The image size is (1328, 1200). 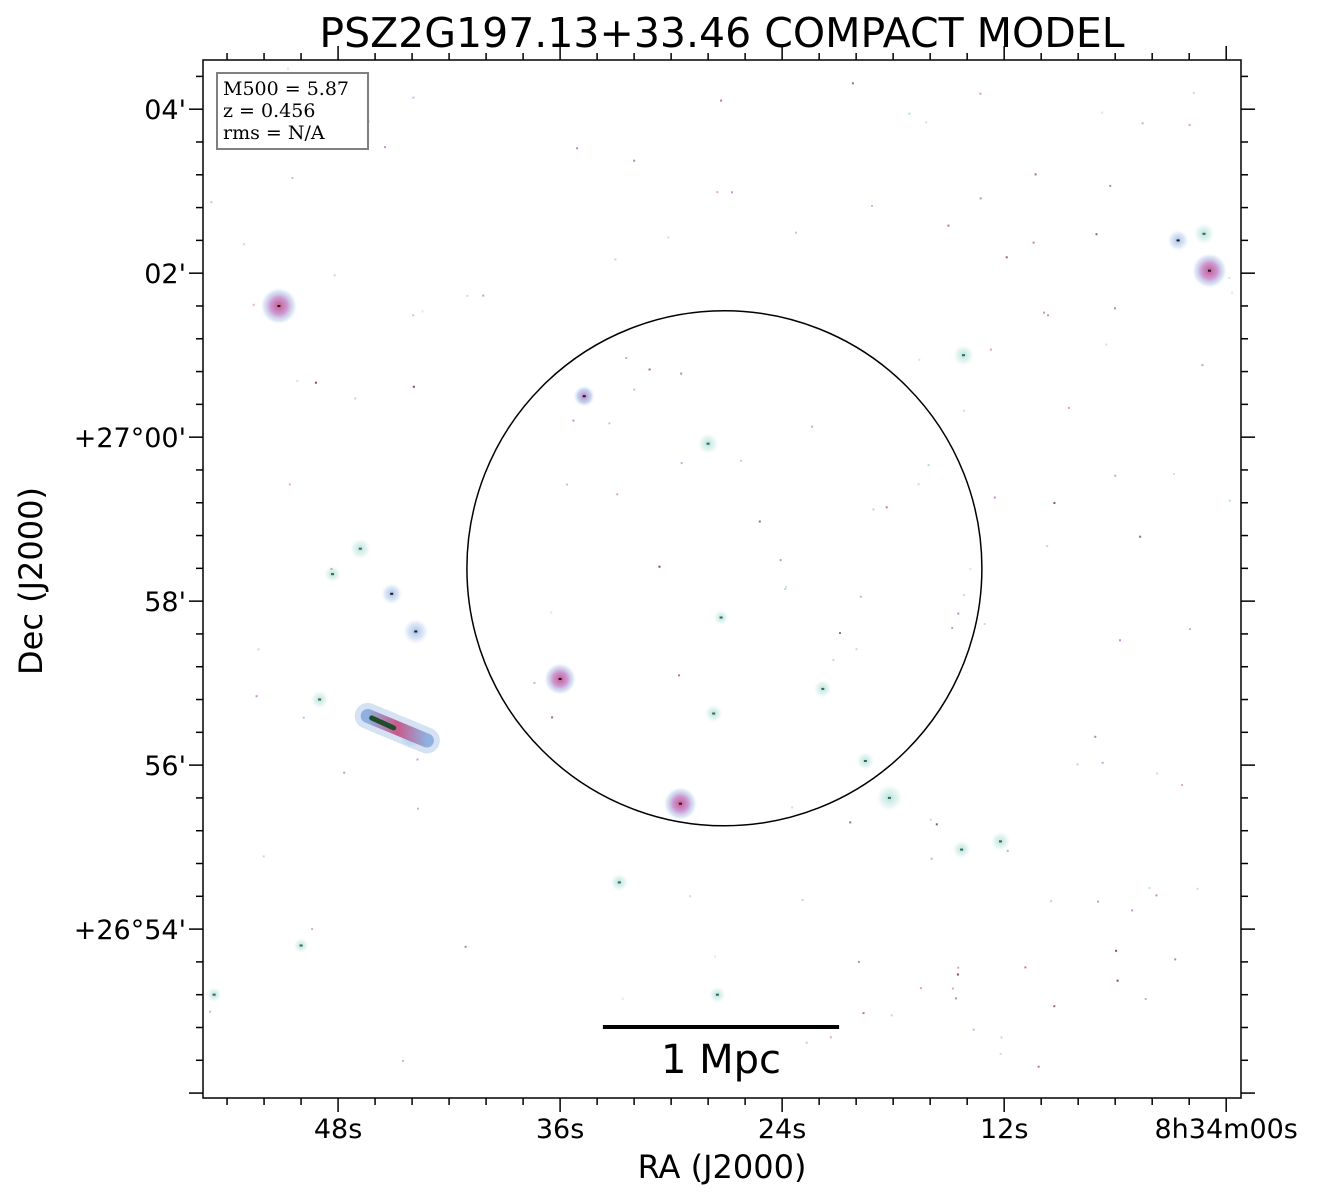 I want to click on x-tick-label: 36s, so click(x=560, y=1129).